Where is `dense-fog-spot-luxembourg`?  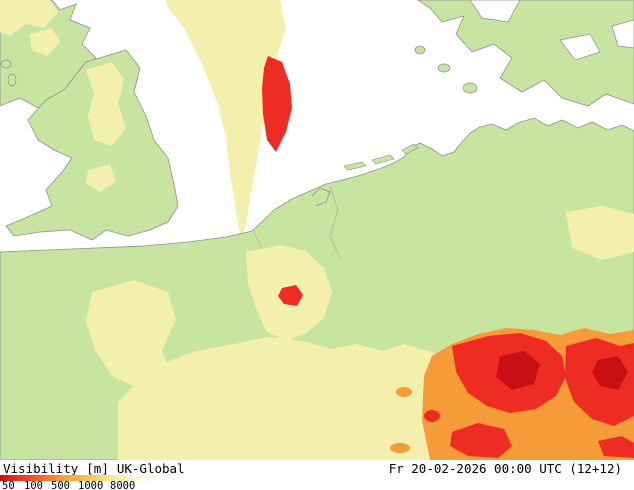 dense-fog-spot-luxembourg is located at coordinates (290, 295).